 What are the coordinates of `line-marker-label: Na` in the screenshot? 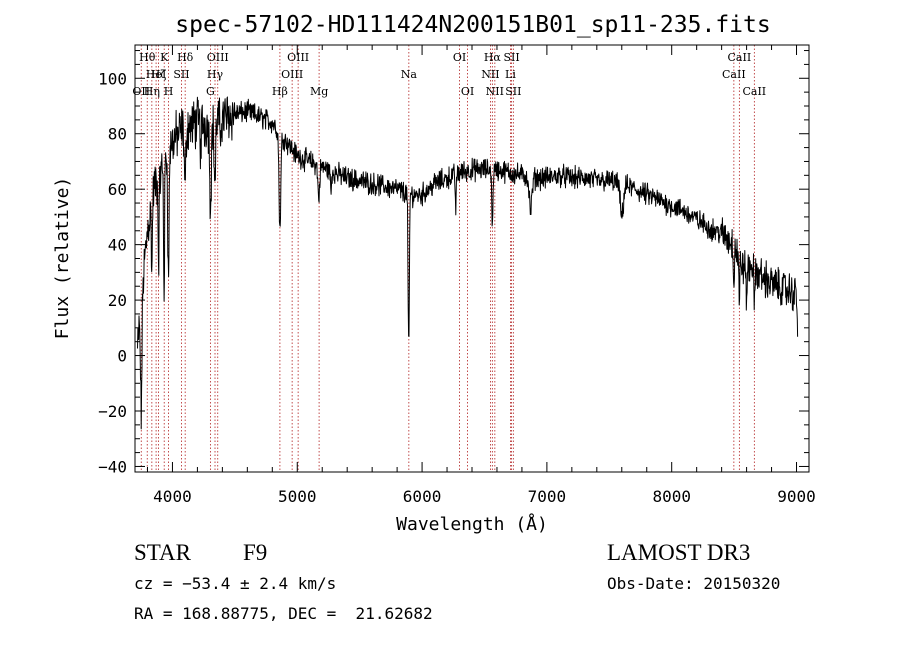 It's located at (409, 74).